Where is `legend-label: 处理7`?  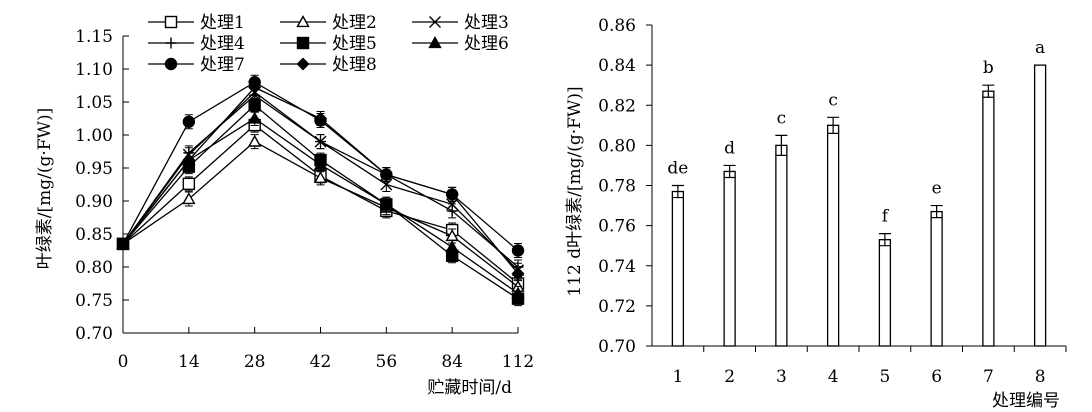
legend-label: 处理7 is located at coordinates (222, 65).